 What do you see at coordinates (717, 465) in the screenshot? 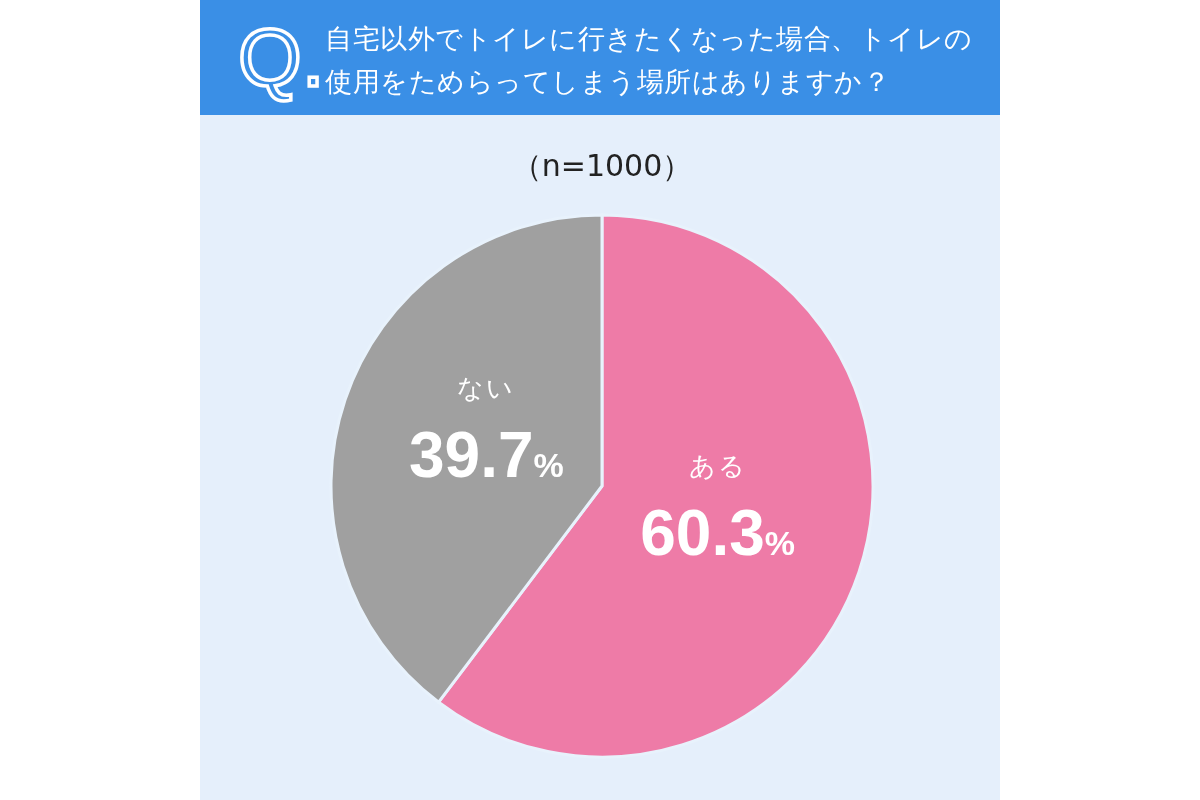
I see `category-label: ある` at bounding box center [717, 465].